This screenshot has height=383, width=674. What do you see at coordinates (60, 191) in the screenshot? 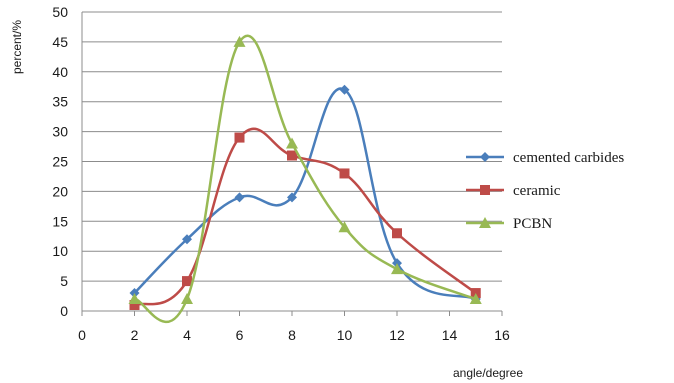
I see `y-tick-label: 20` at bounding box center [60, 191].